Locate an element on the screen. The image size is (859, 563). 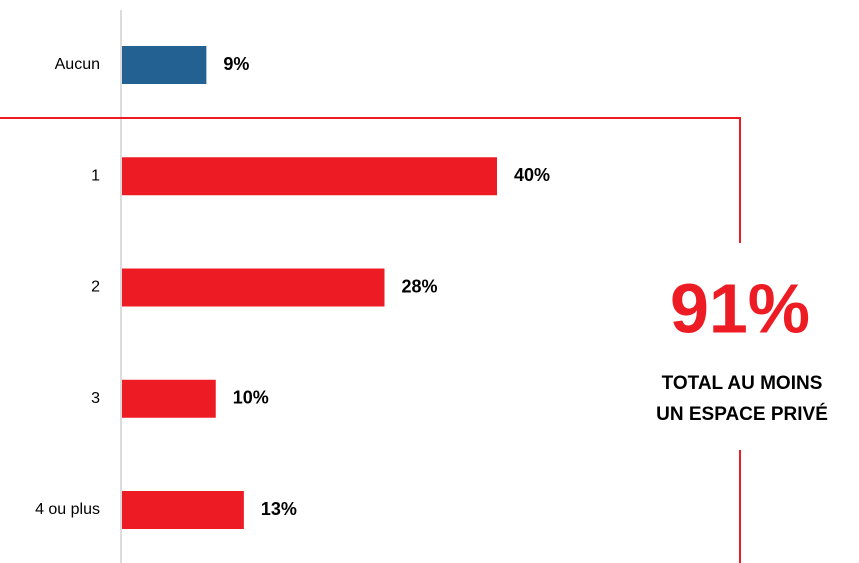
annotation-text: TOTAL AU MOINS is located at coordinates (742, 383).